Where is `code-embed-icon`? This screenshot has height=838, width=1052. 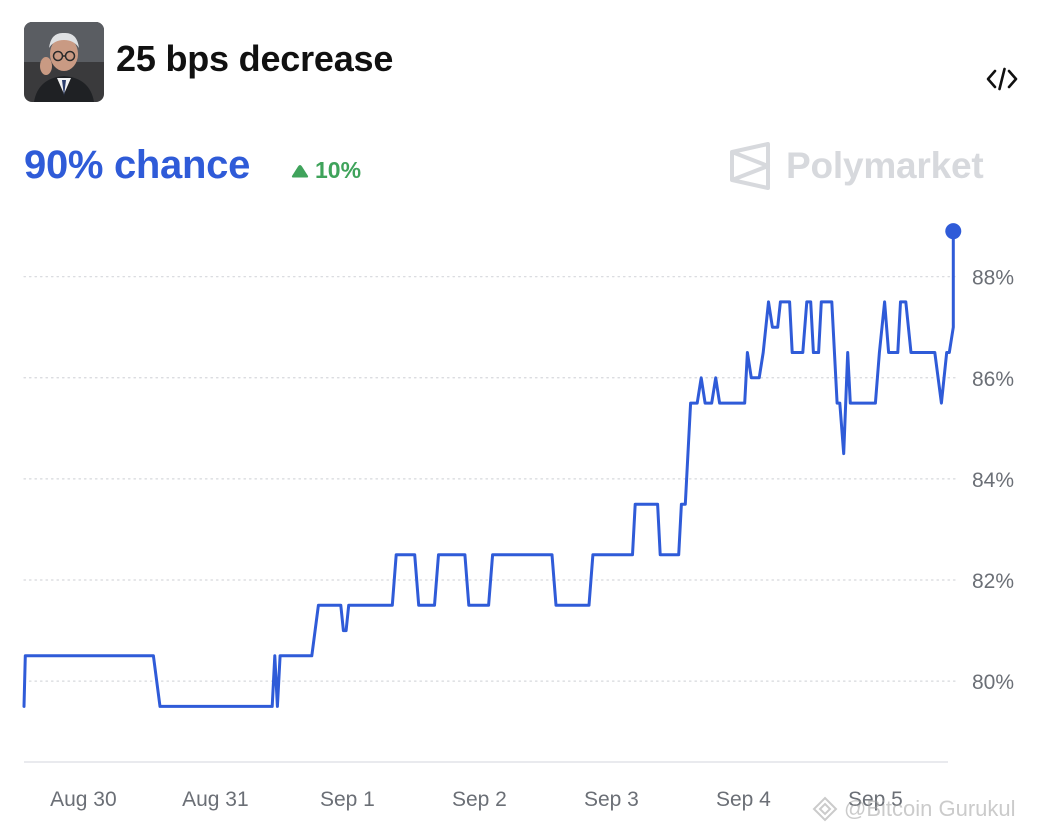 code-embed-icon is located at coordinates (1002, 79).